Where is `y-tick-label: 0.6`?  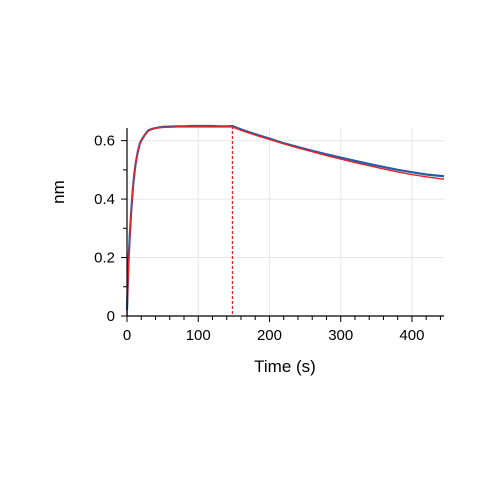 y-tick-label: 0.6 is located at coordinates (104, 141).